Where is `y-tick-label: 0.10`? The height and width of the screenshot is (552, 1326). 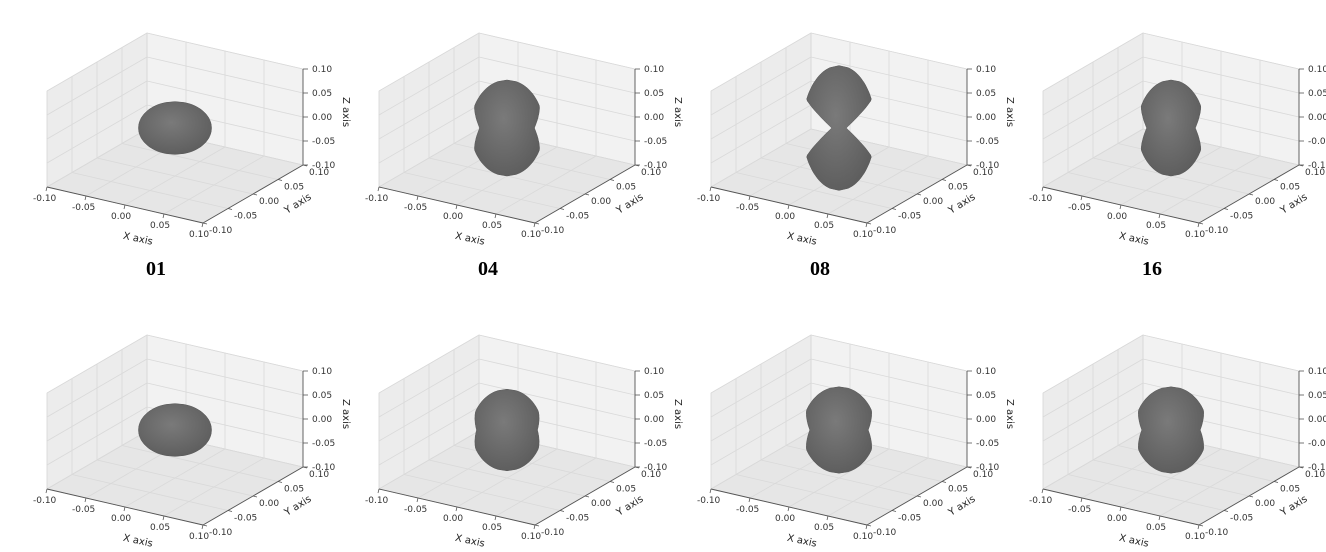
y-tick-label: 0.10 is located at coordinates (983, 475).